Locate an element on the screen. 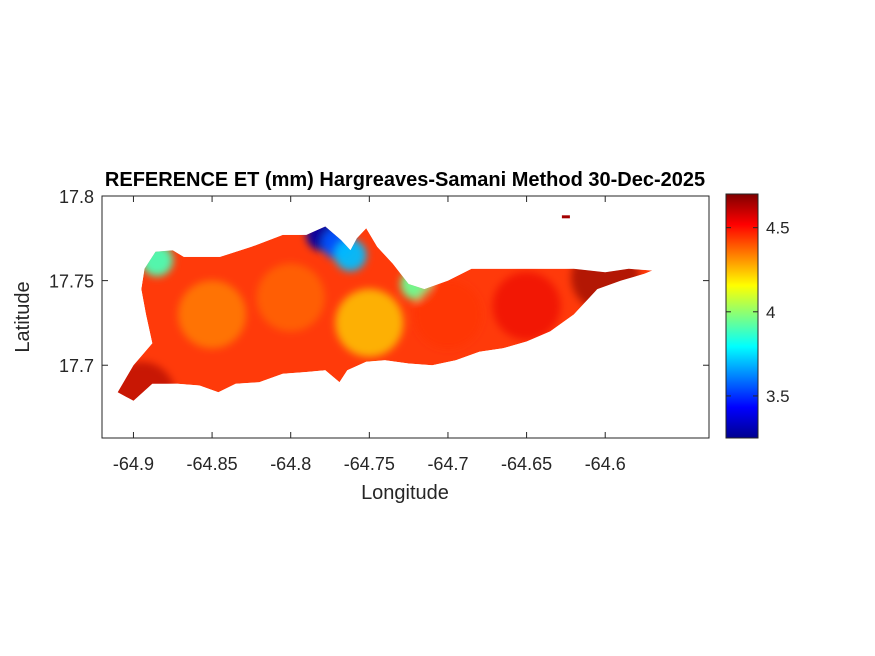 This screenshot has width=875, height=656. islet-marker is located at coordinates (565, 217).